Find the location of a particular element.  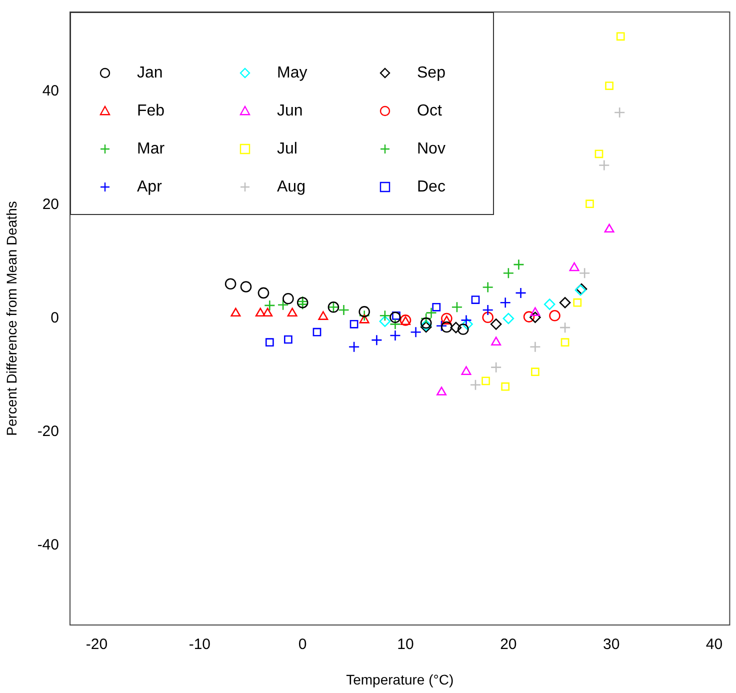

y-tick-label: 0 is located at coordinates (54, 318).